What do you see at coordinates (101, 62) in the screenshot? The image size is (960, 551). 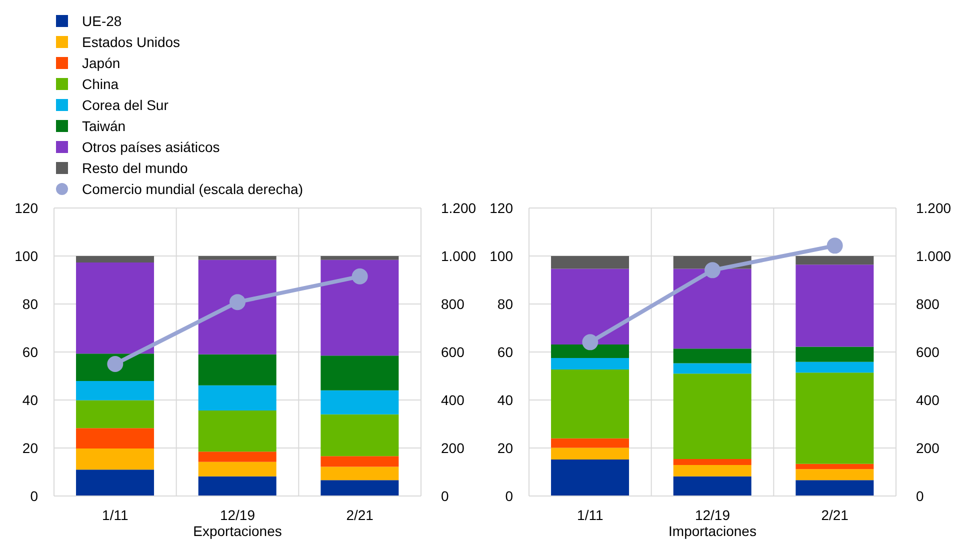 I see `legend-label: Japón` at bounding box center [101, 62].